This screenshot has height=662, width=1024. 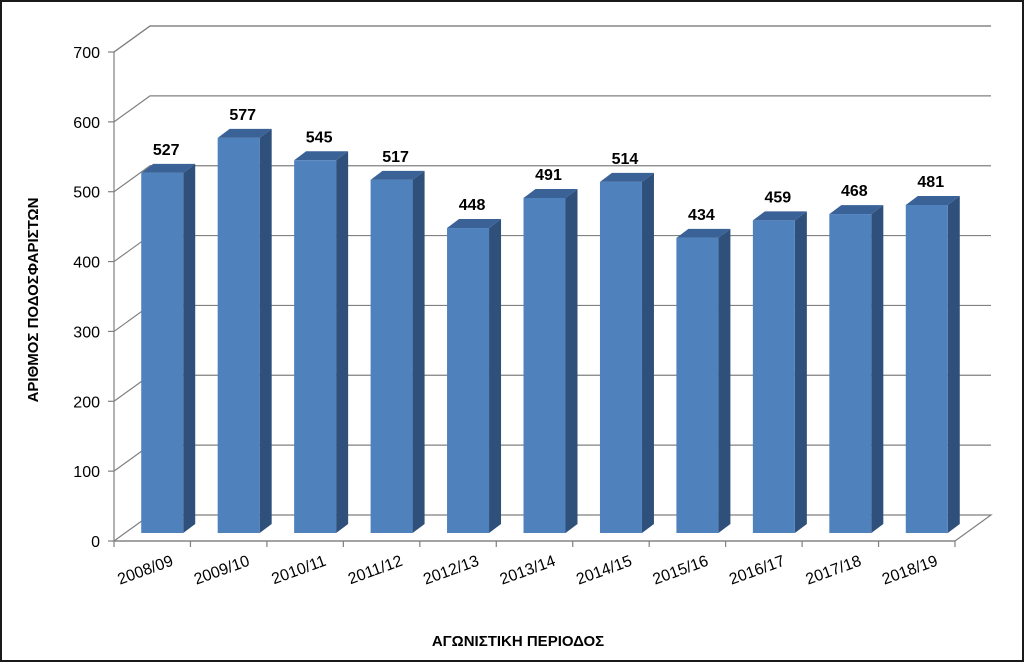 I want to click on x-tick-label: 2010/11, so click(x=298, y=570).